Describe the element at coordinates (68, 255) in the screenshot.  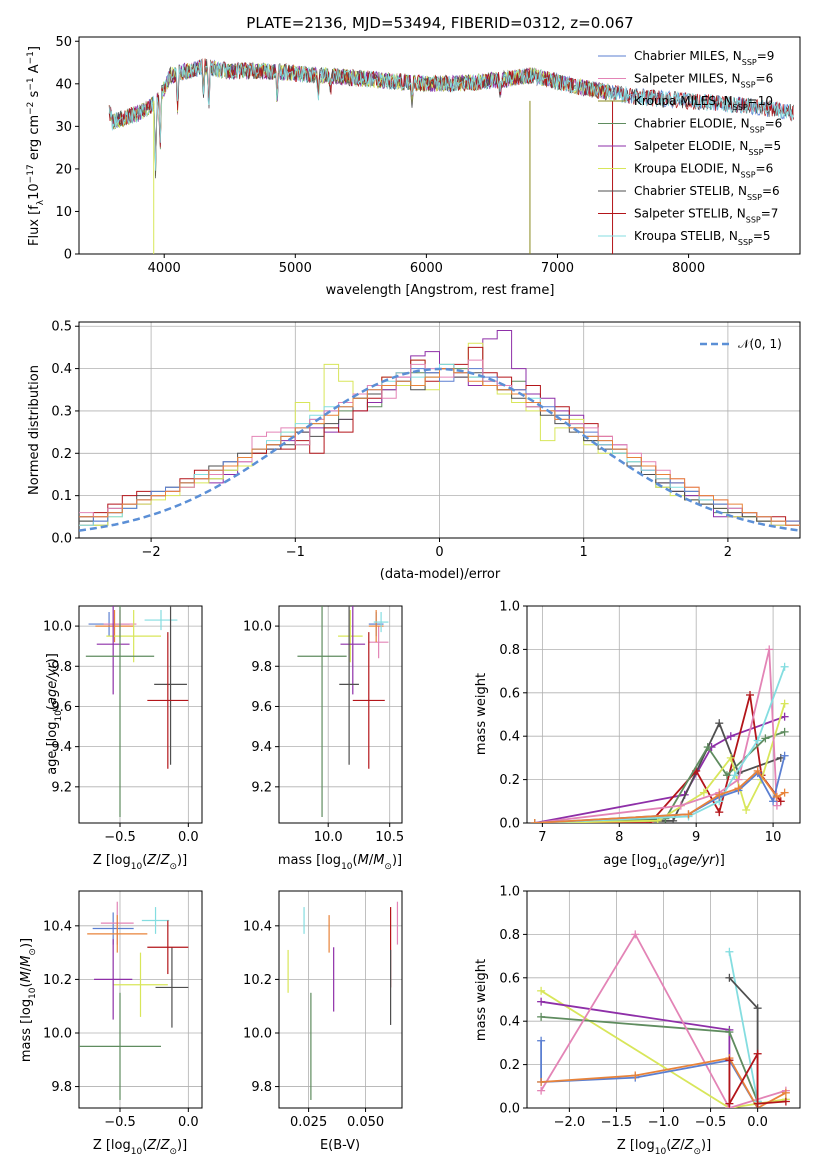
I see `y-tick-label: 0` at that location.